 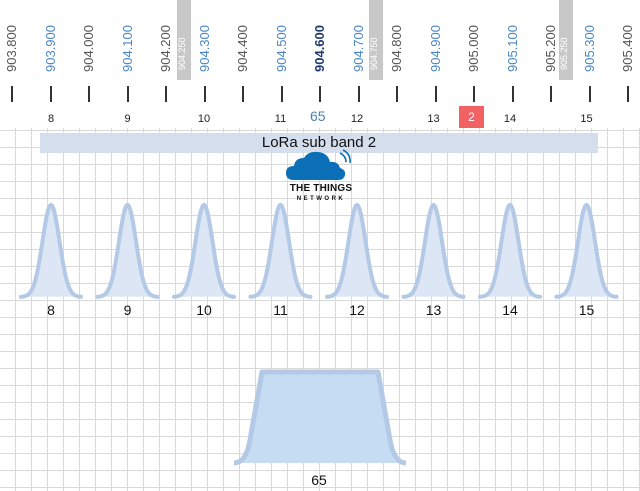 What do you see at coordinates (51, 119) in the screenshot?
I see `top-channel-number: 8` at bounding box center [51, 119].